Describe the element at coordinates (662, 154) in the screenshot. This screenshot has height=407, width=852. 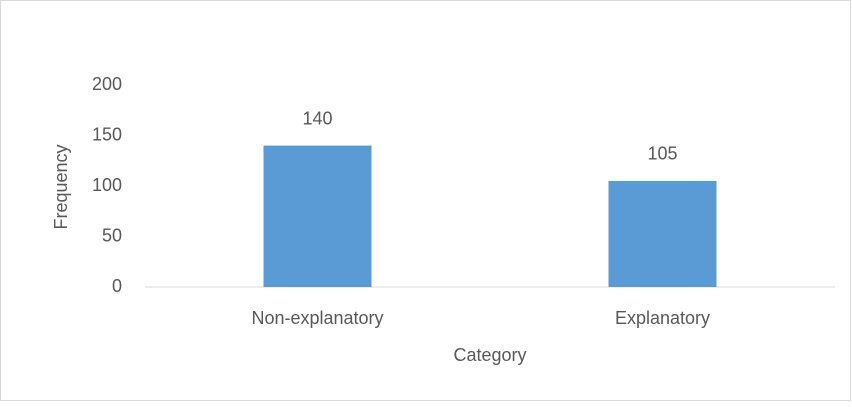
I see `data-label: 105` at that location.